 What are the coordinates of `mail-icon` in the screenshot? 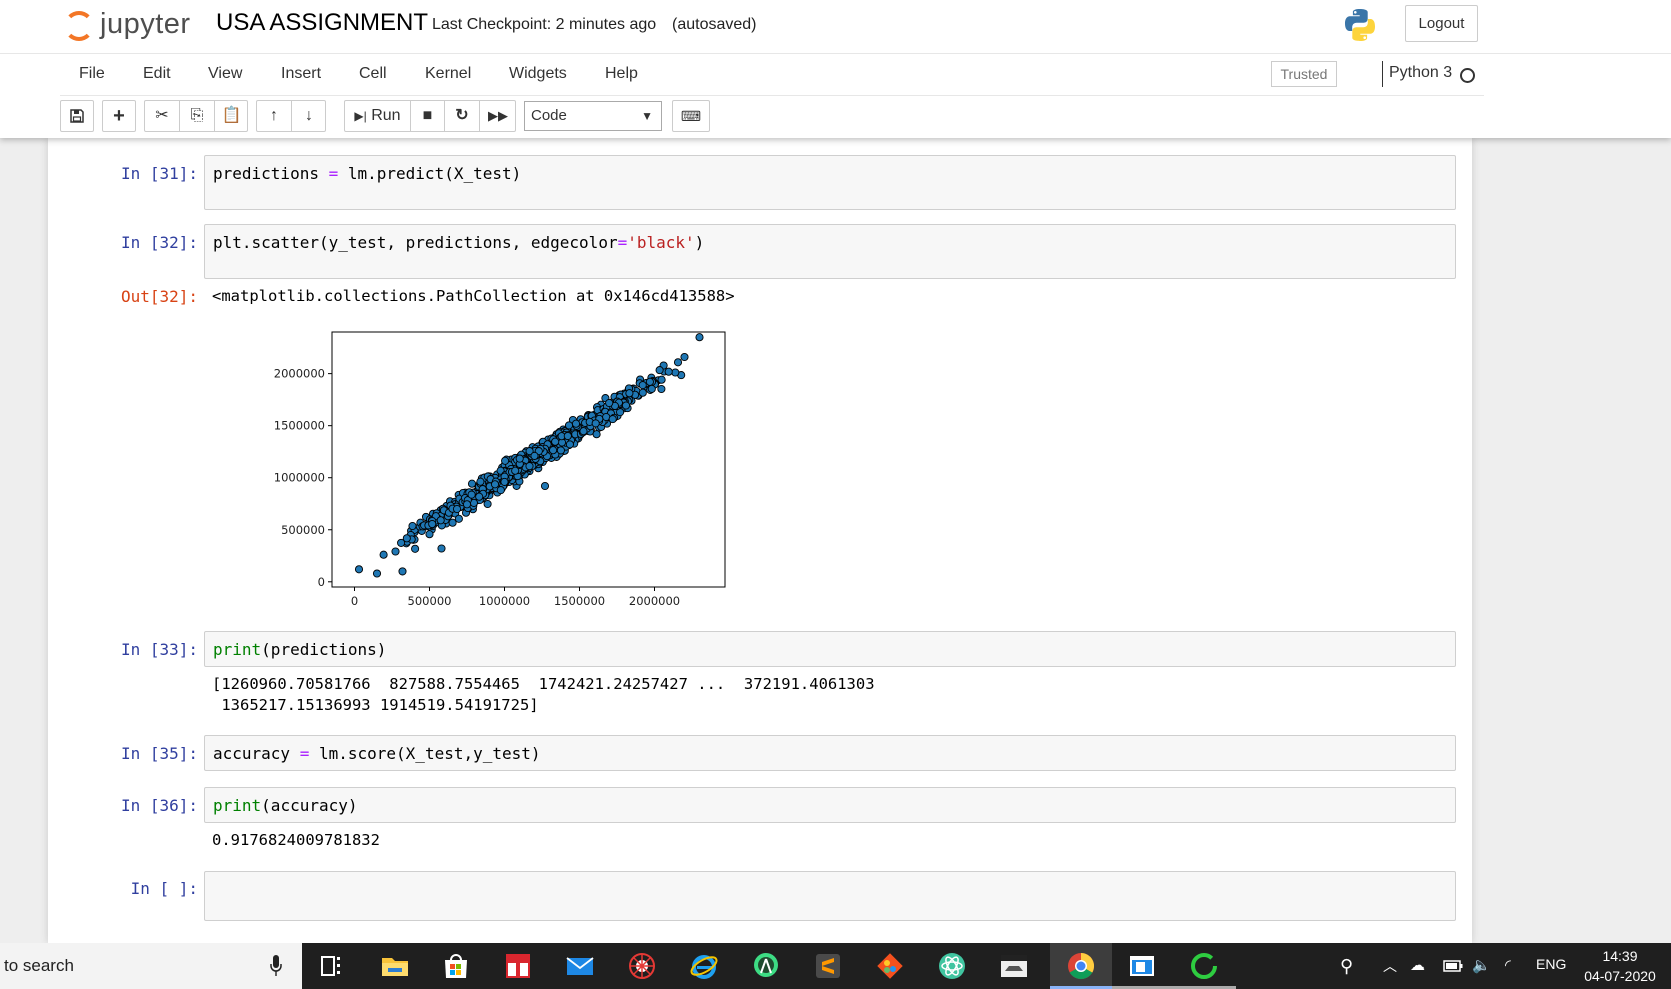 It's located at (580, 966).